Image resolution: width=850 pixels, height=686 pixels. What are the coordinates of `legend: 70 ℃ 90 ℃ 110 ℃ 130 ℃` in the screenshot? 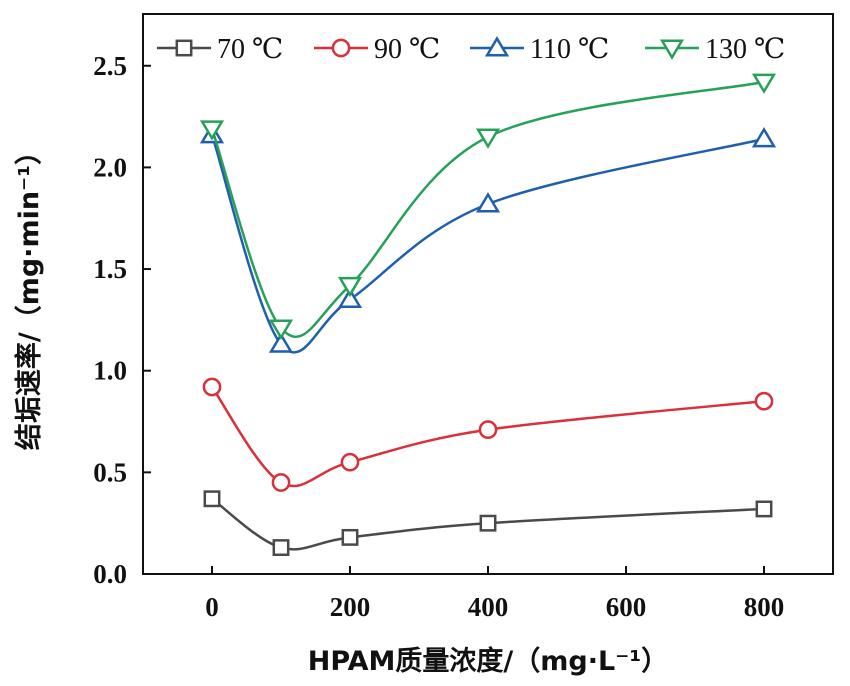 It's located at (471, 49).